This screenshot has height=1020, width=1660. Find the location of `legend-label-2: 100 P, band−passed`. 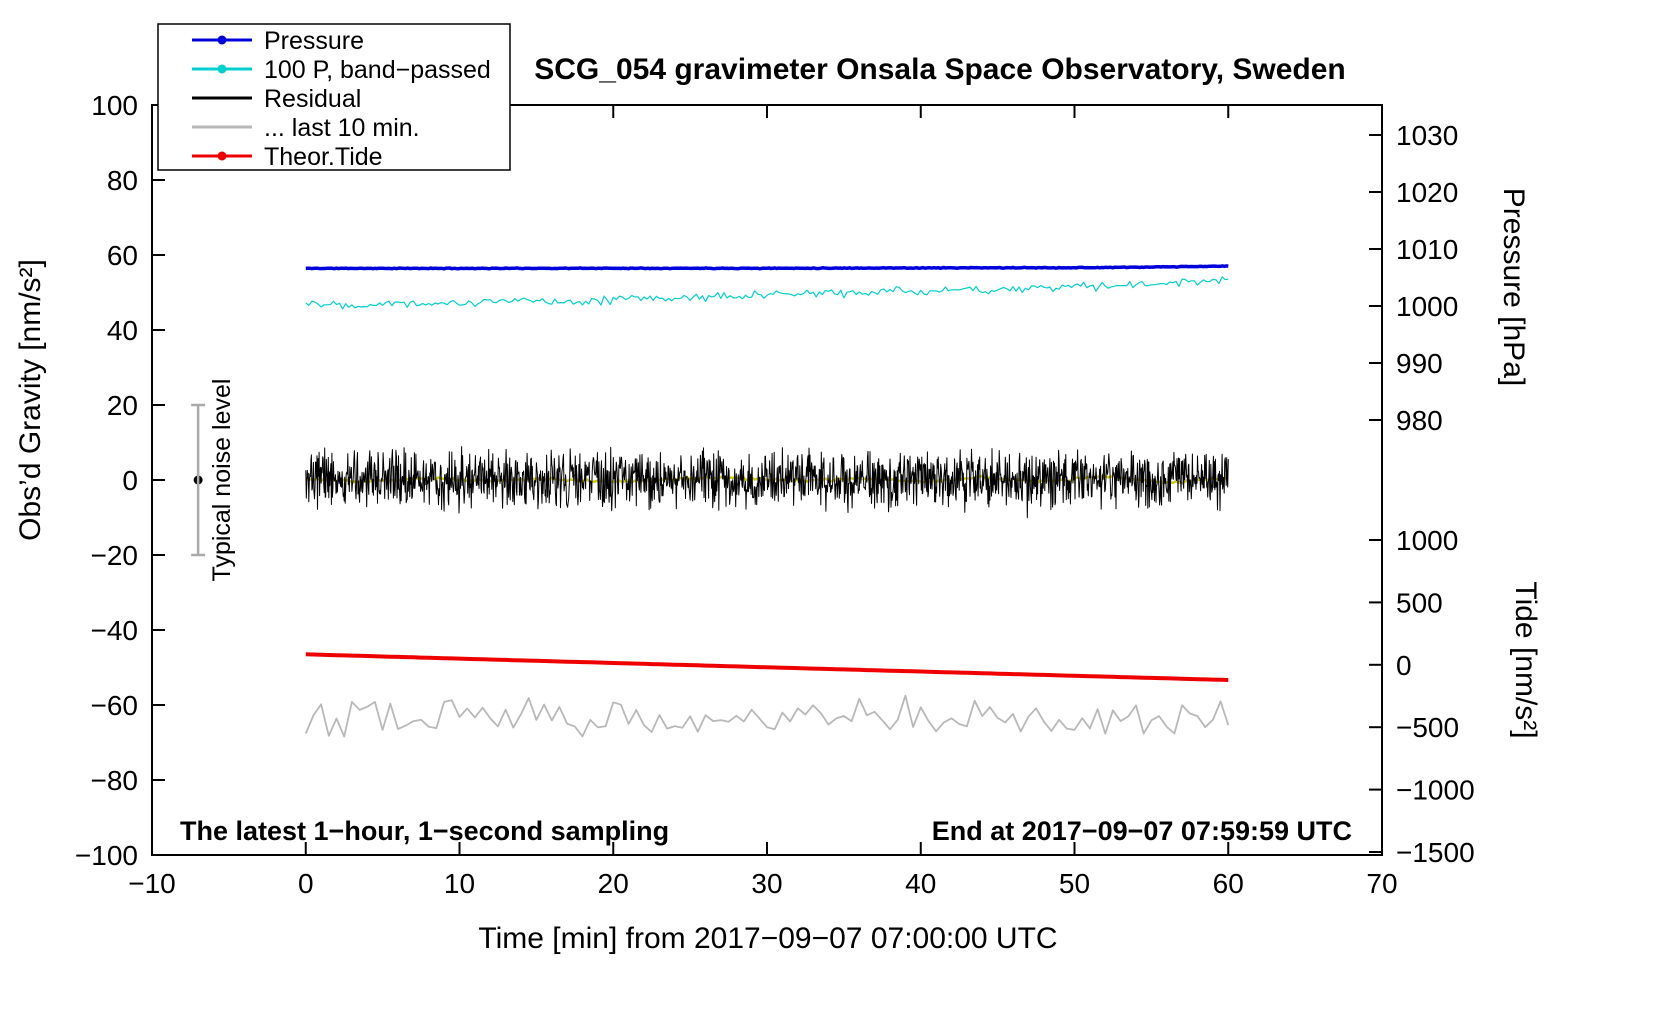

legend-label-2: 100 P, band−passed is located at coordinates (377, 70).